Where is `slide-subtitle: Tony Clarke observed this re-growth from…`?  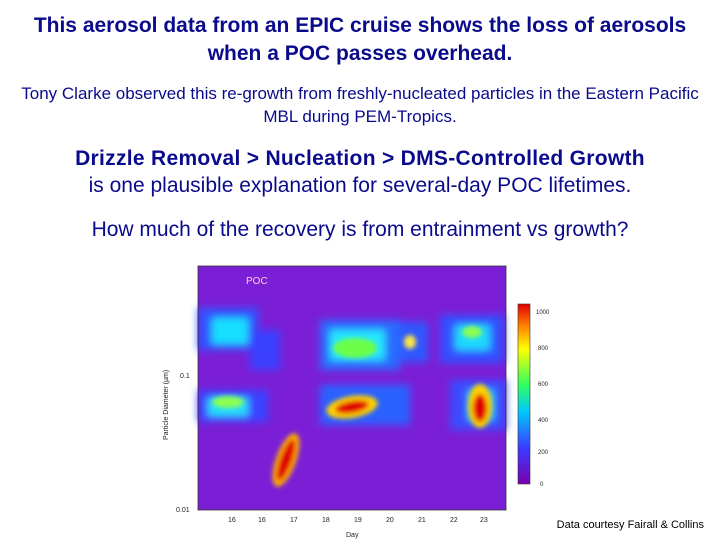 slide-subtitle: Tony Clarke observed this re-growth from… is located at coordinates (360, 105).